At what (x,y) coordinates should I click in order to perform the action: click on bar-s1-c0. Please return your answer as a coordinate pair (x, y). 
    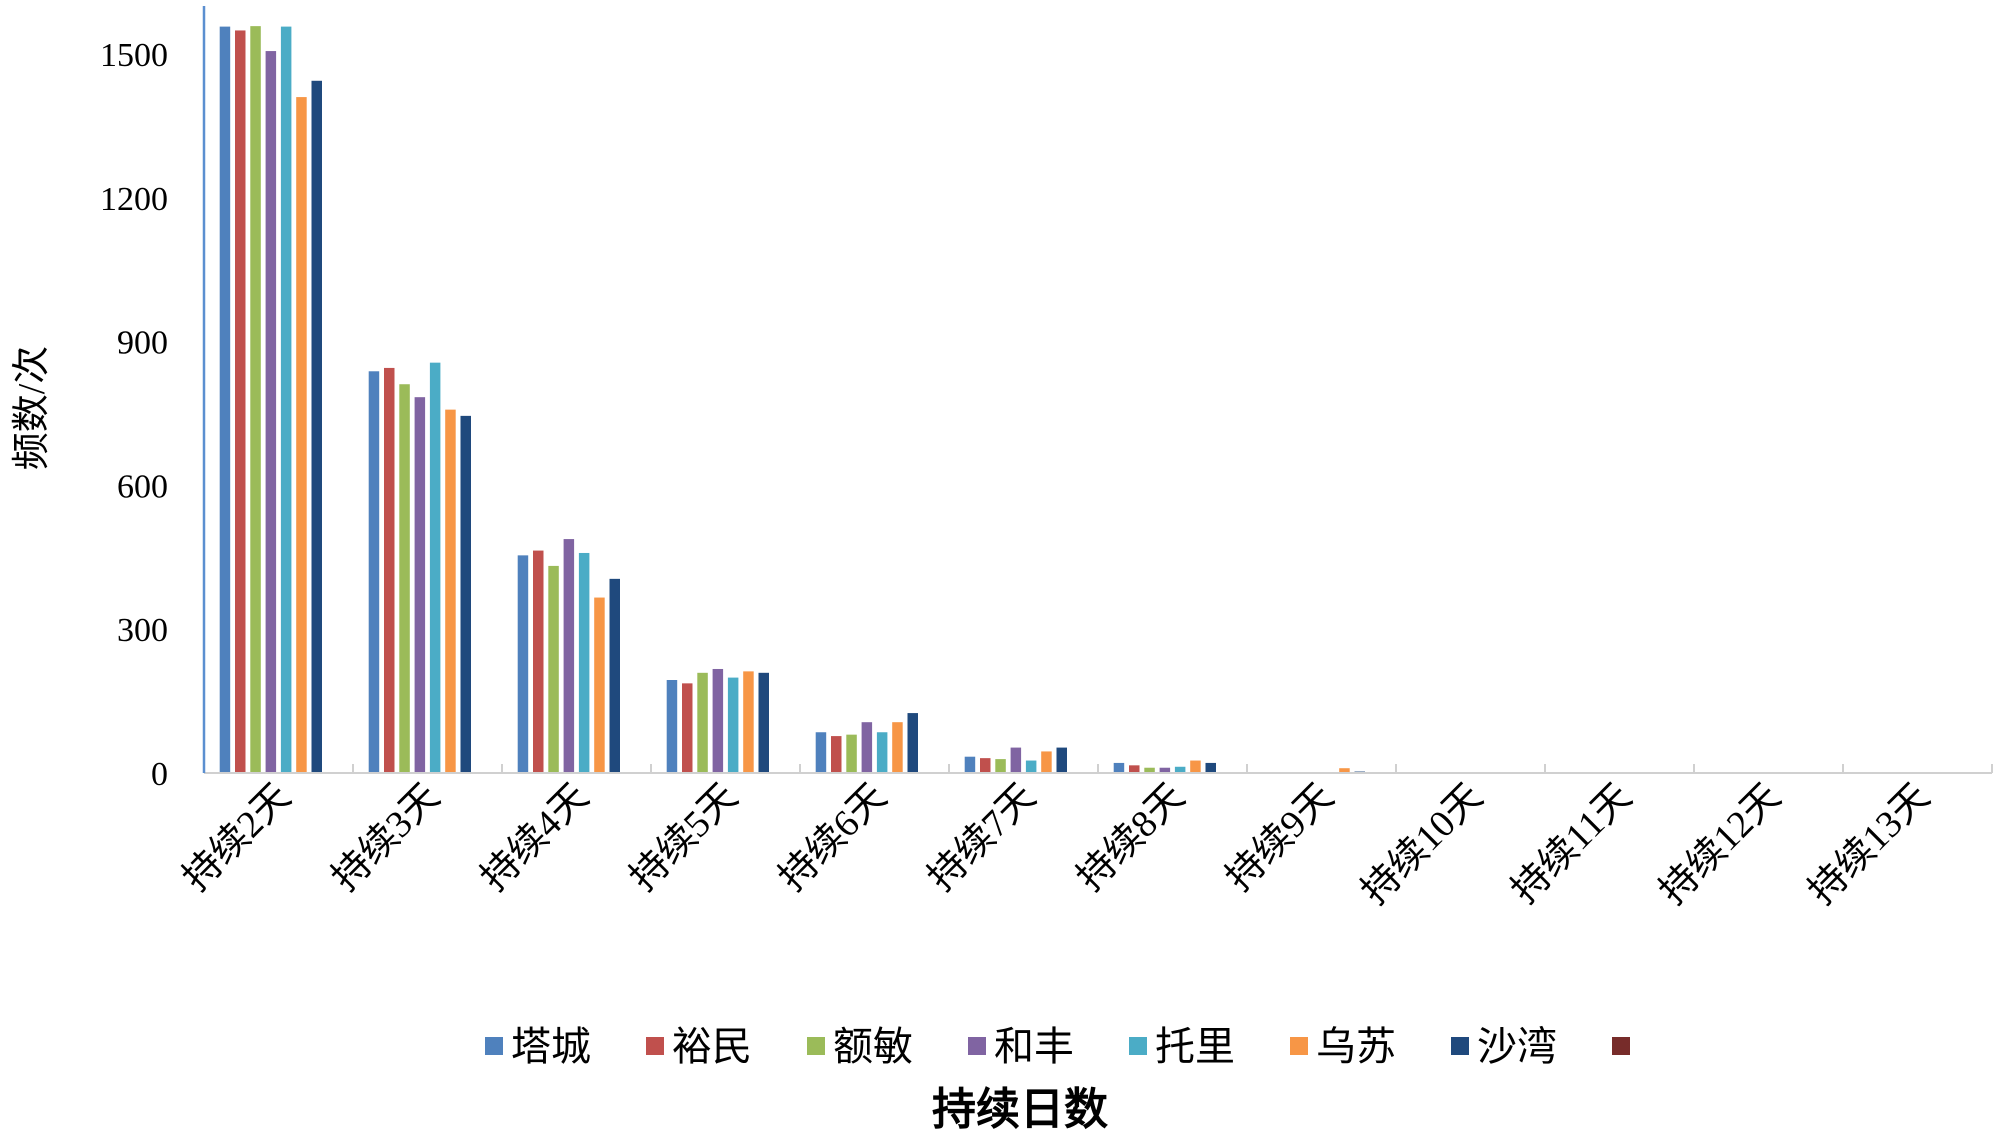
    Looking at the image, I should click on (240, 401).